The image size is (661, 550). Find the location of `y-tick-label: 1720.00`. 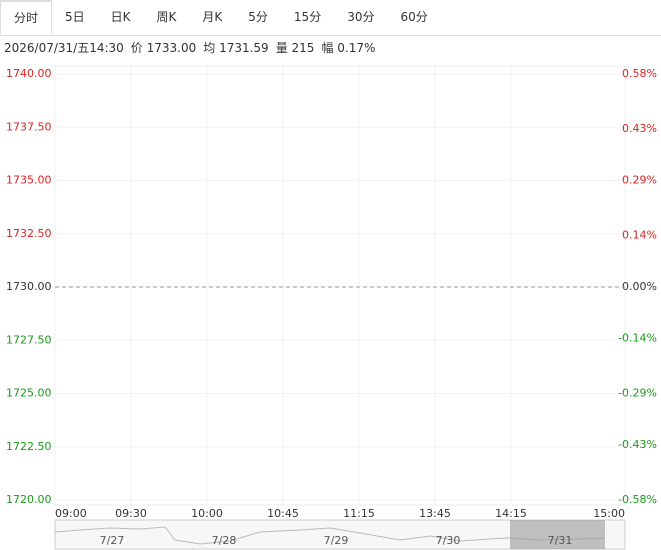

y-tick-label: 1720.00 is located at coordinates (29, 499).